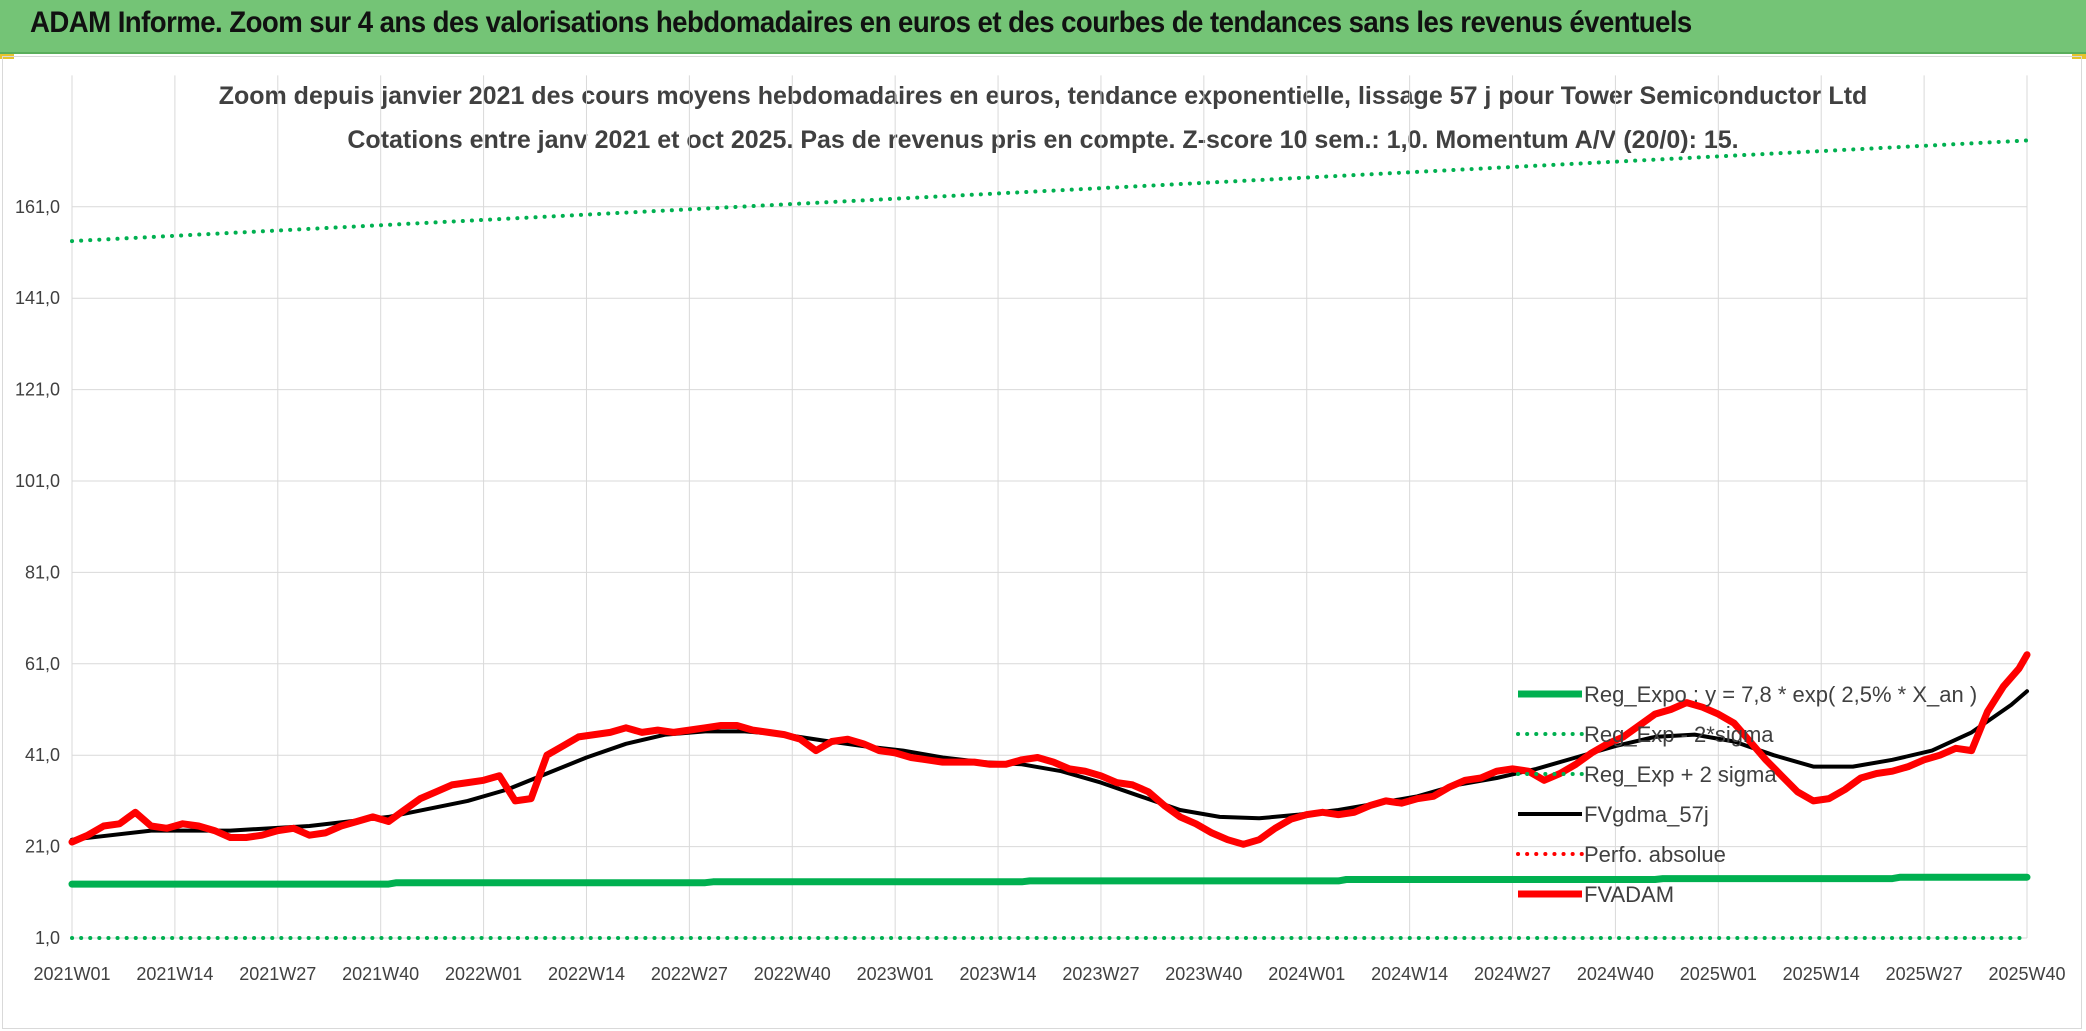 This screenshot has width=2086, height=1031. Describe the element at coordinates (1629, 894) in the screenshot. I see `legend-entry: FVADAM` at that location.